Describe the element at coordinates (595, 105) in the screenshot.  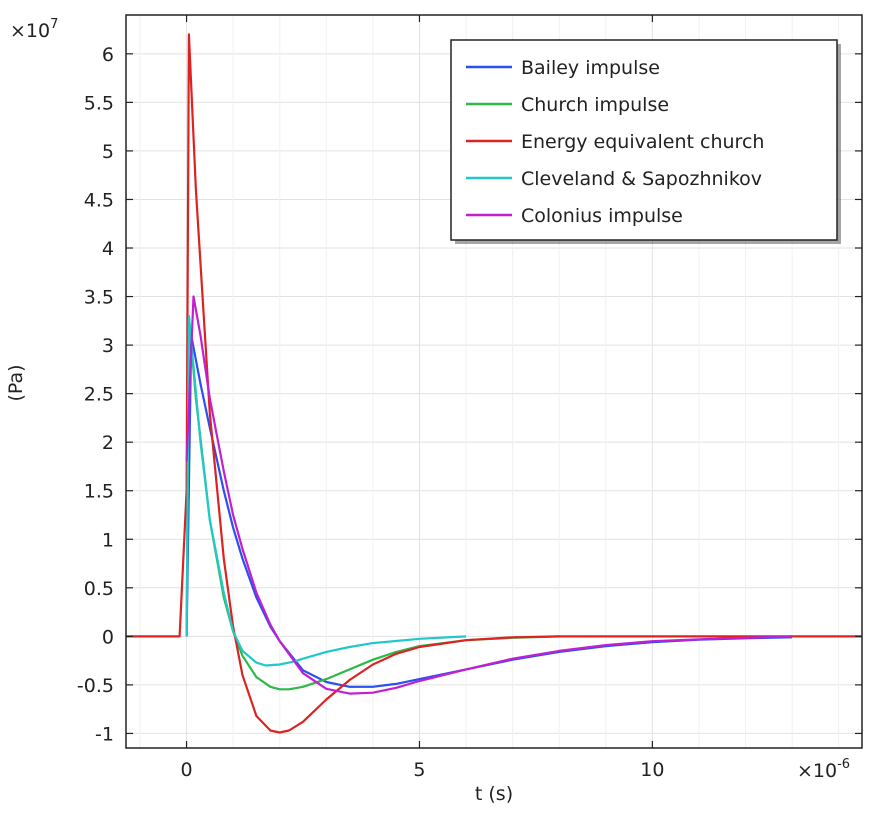
I see `legend-label-1: Church impulse` at that location.